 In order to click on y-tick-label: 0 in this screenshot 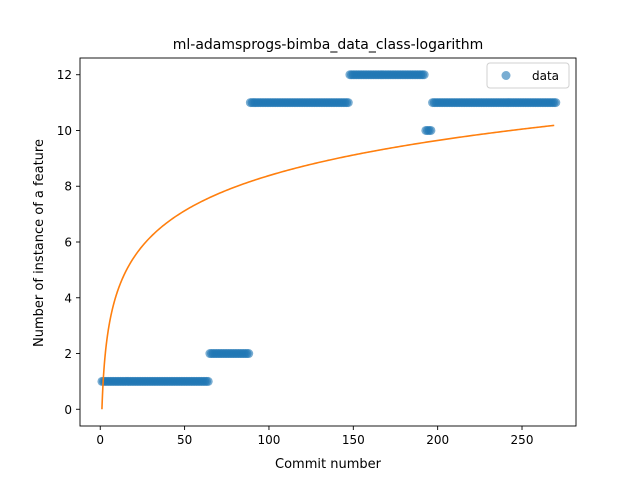, I will do `click(68, 410)`.